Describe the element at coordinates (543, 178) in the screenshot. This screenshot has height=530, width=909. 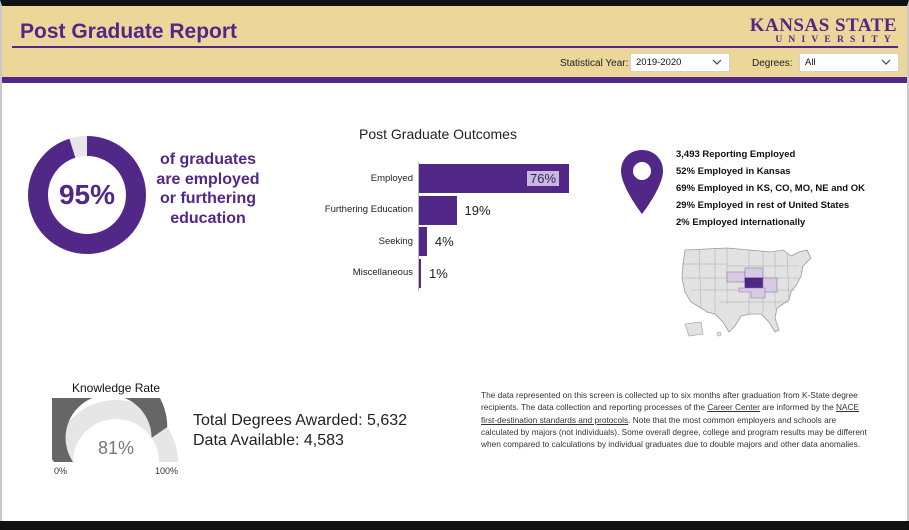
I see `outcome-value-label: 76%` at that location.